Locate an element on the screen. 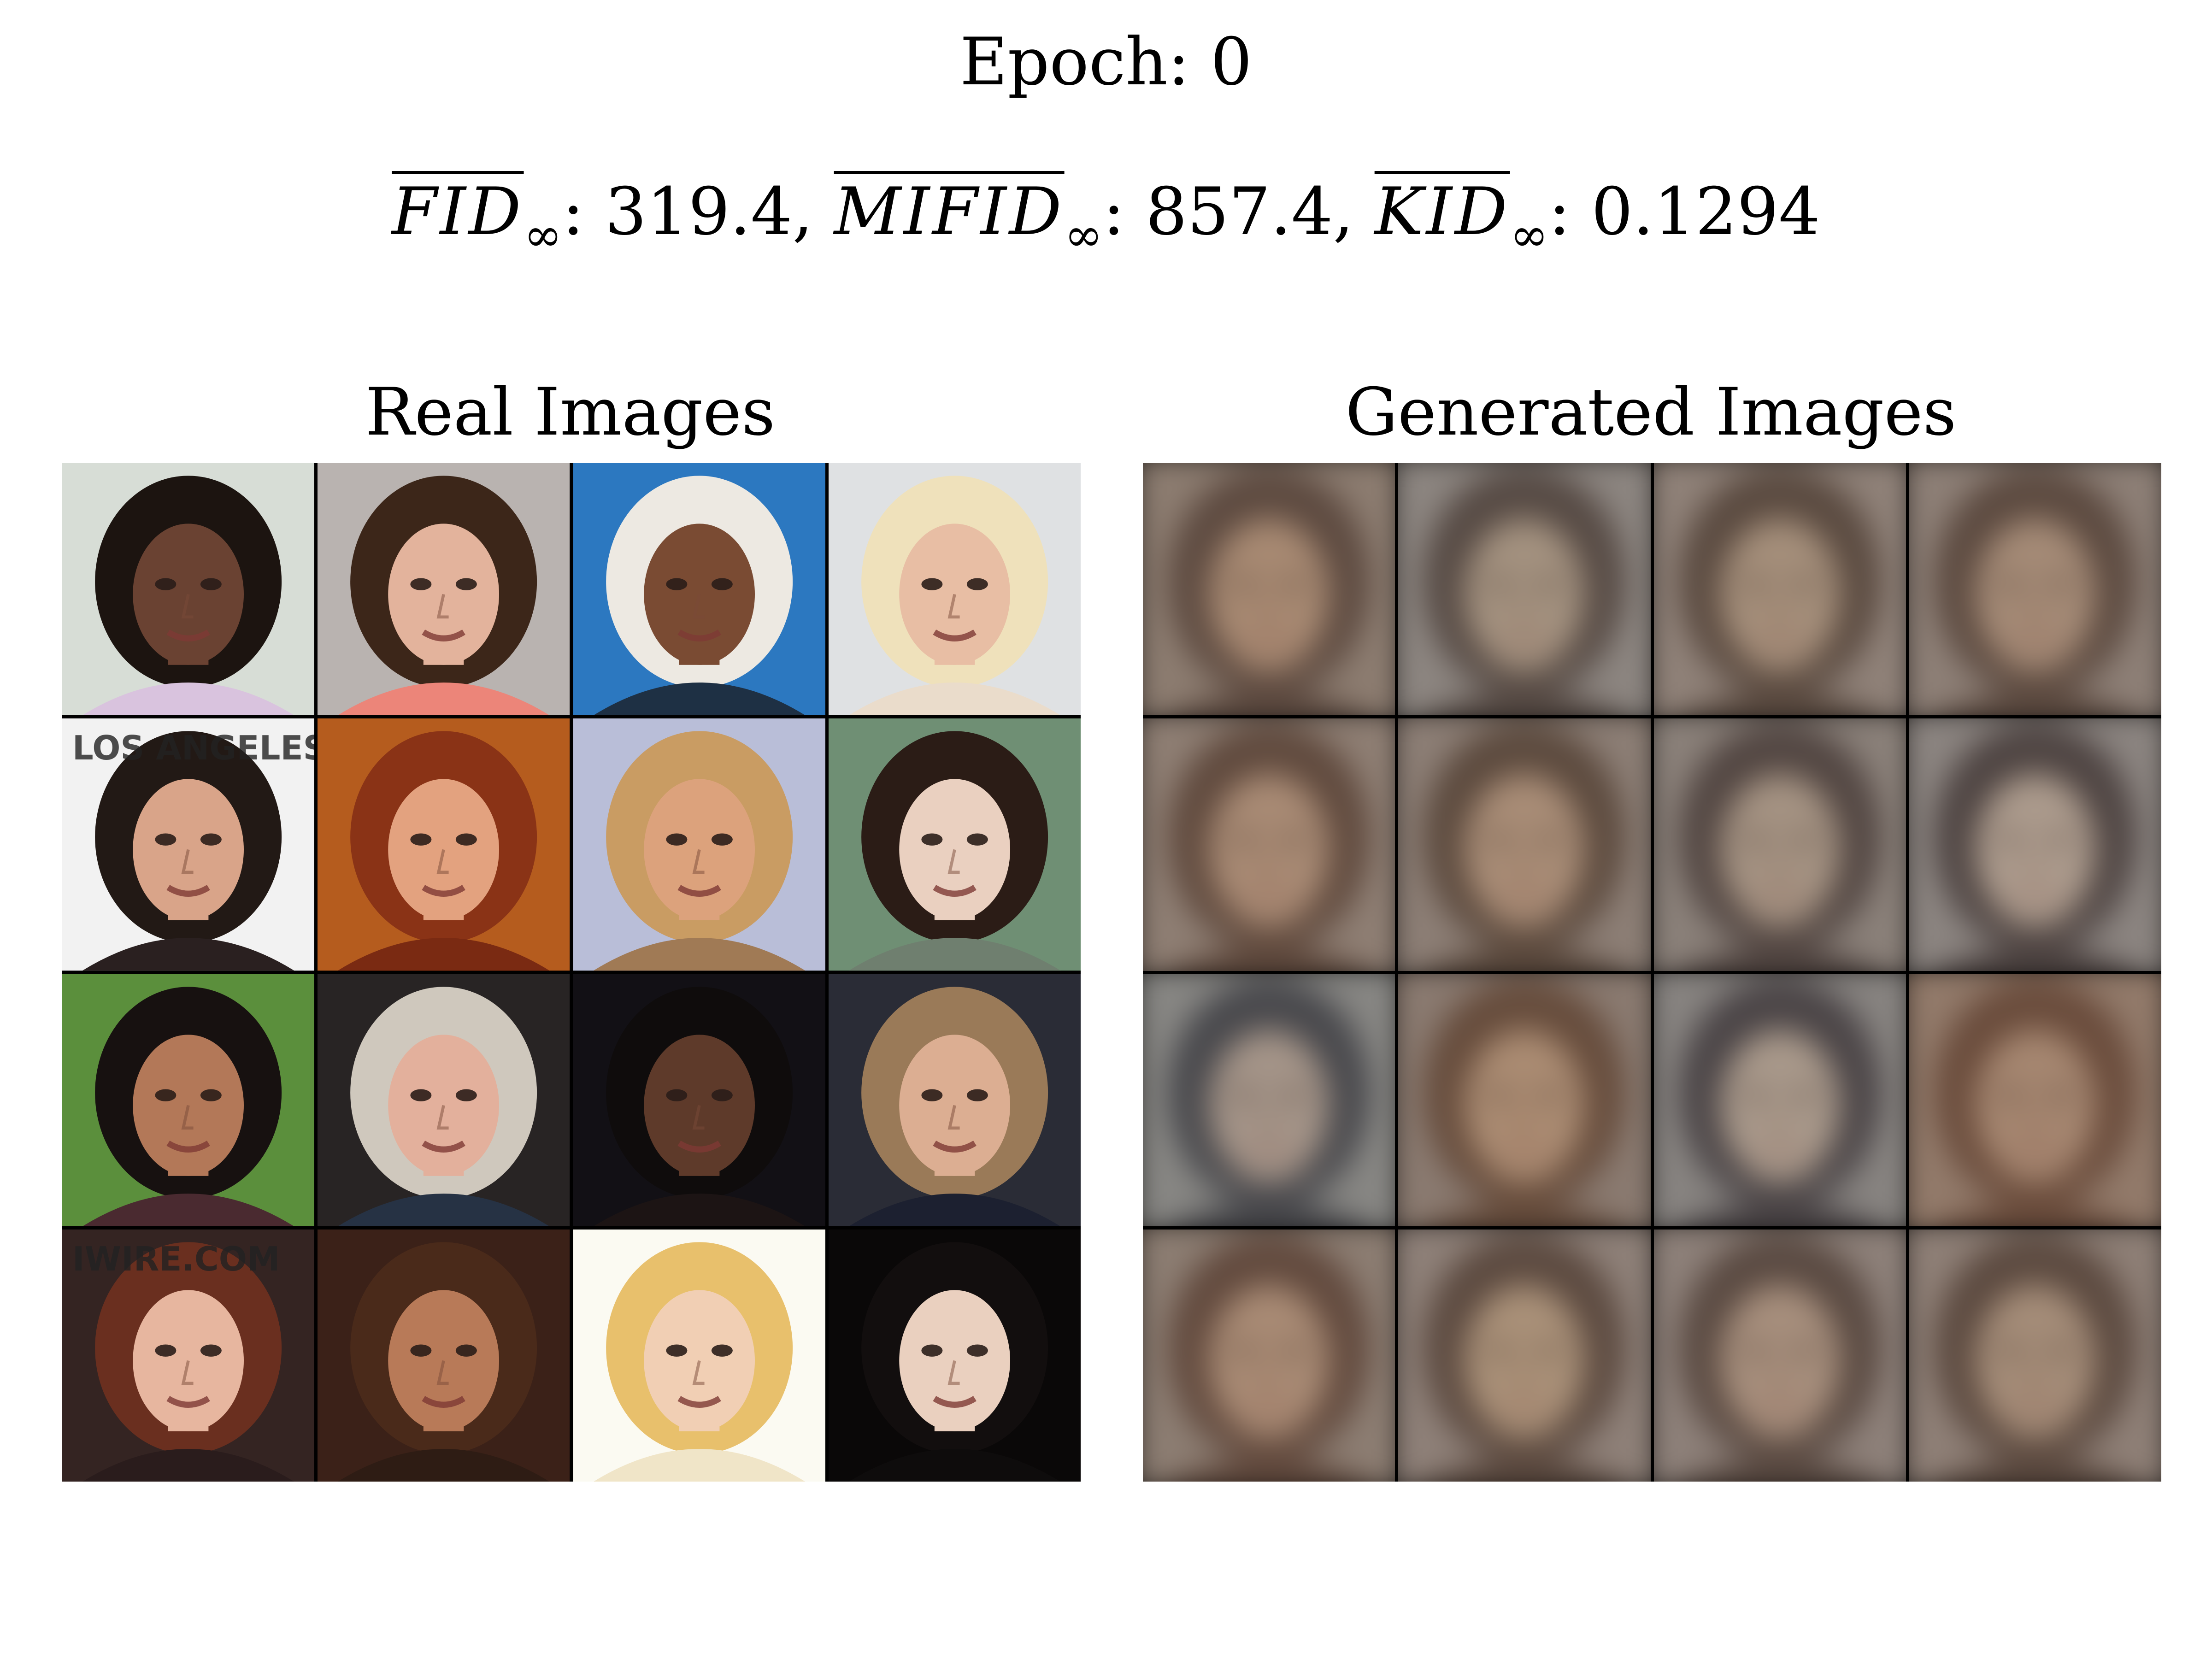  real-image-5-caption: LOS ANGELES is located at coordinates (193, 748).